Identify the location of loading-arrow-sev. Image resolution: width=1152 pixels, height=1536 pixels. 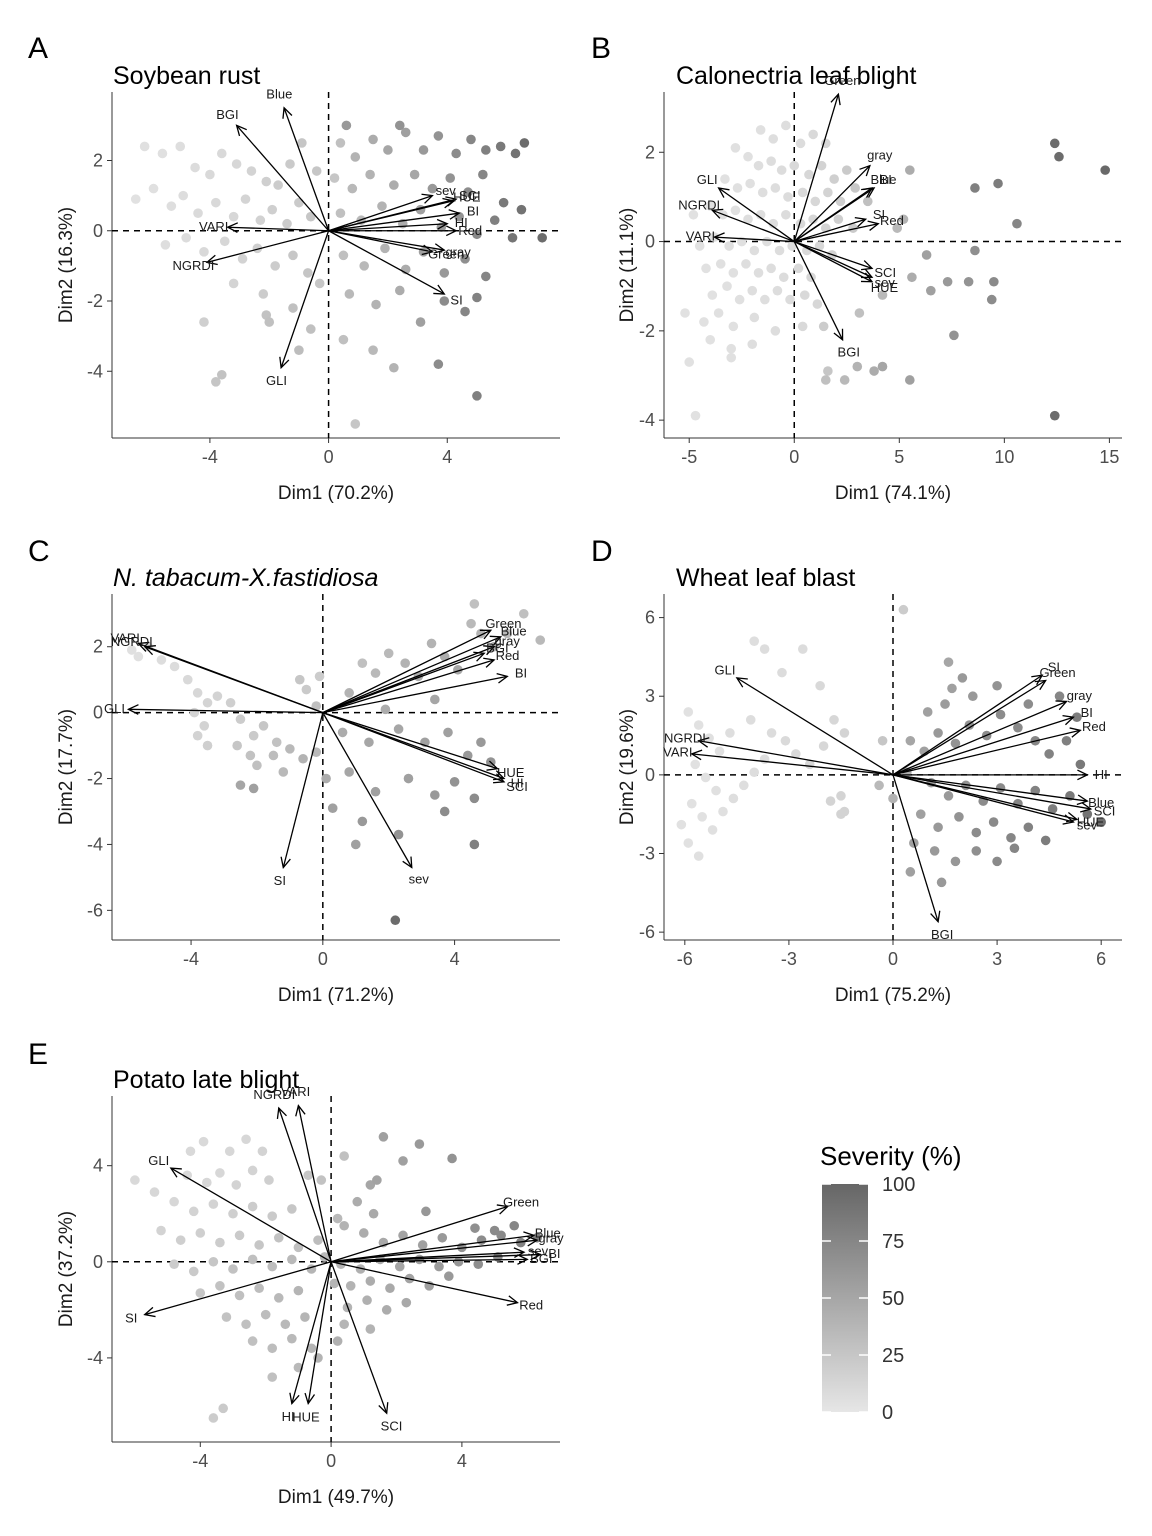
(381, 212).